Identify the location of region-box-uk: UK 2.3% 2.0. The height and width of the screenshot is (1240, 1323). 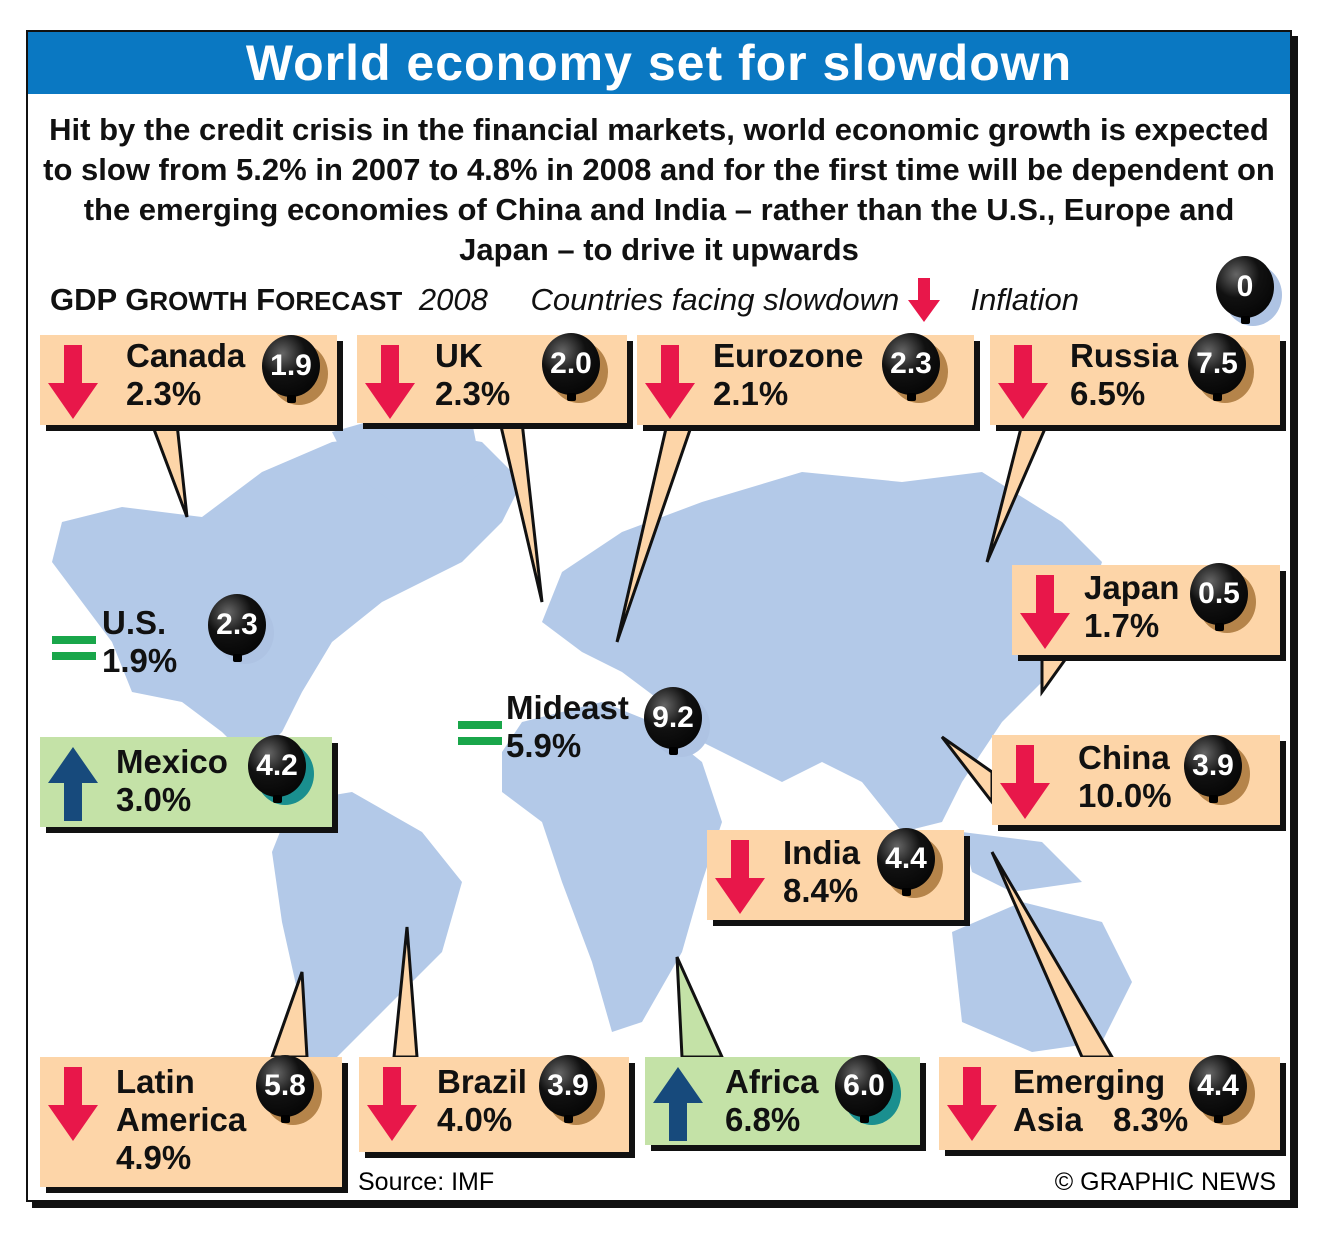
(492, 378).